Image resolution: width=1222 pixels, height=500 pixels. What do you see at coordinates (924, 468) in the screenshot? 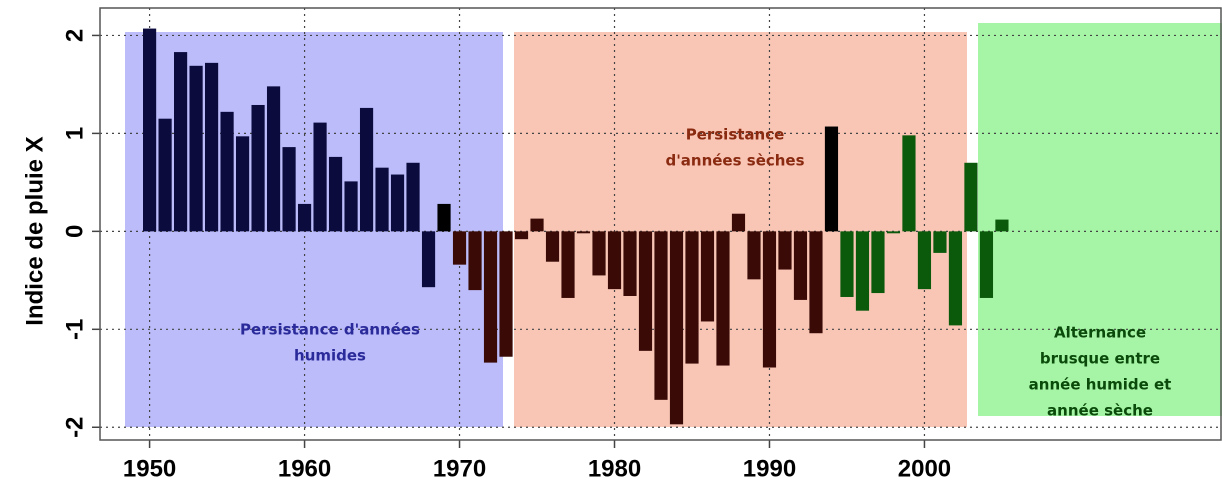
I see `x-tick-label: 2000` at bounding box center [924, 468].